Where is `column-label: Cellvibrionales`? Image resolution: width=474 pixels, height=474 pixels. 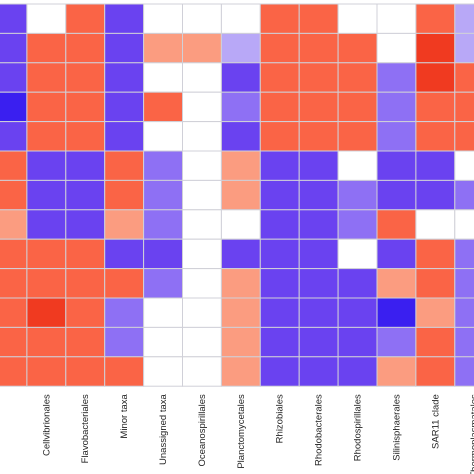 column-label: Cellvibrionales is located at coordinates (46, 425).